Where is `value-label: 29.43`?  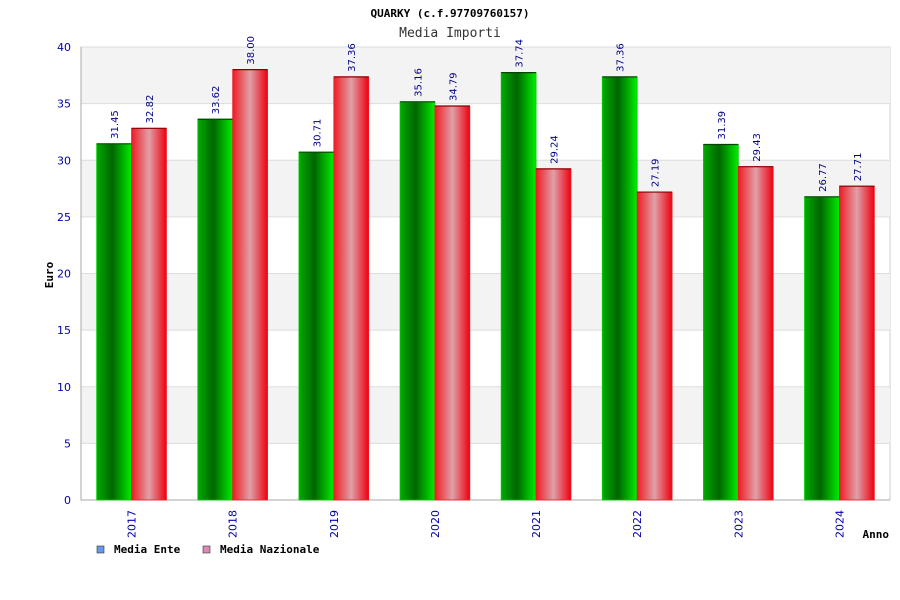
value-label: 29.43 is located at coordinates (757, 147).